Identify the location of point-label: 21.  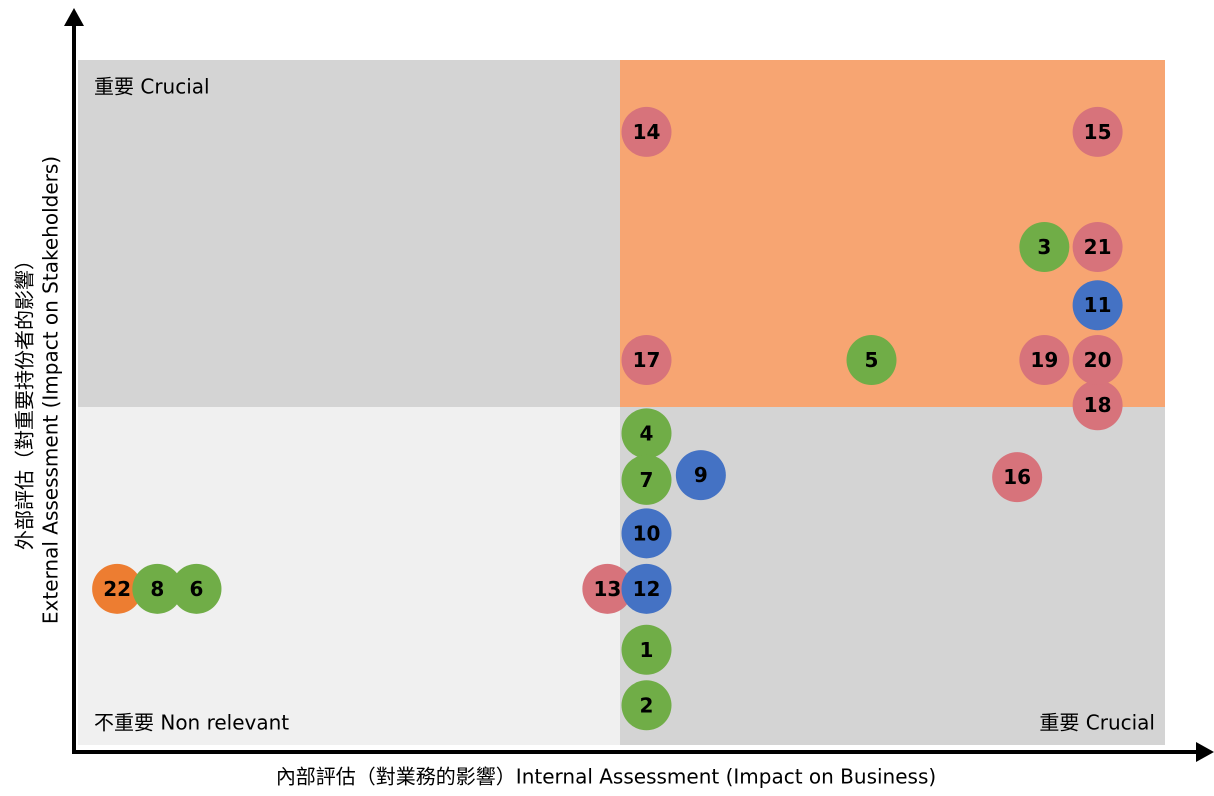
(1098, 247).